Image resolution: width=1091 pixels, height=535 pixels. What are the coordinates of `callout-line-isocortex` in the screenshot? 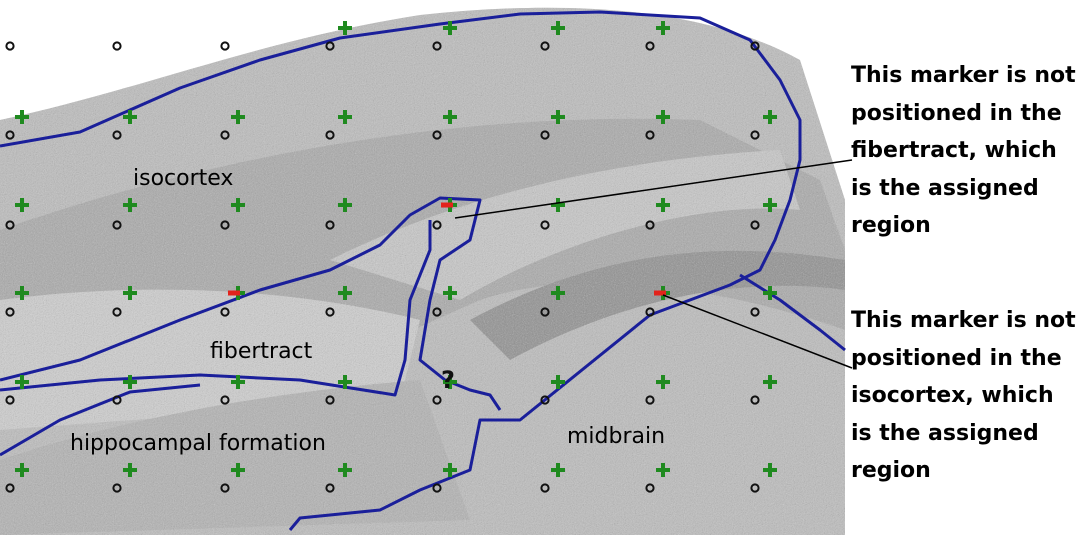 It's located at (757, 331).